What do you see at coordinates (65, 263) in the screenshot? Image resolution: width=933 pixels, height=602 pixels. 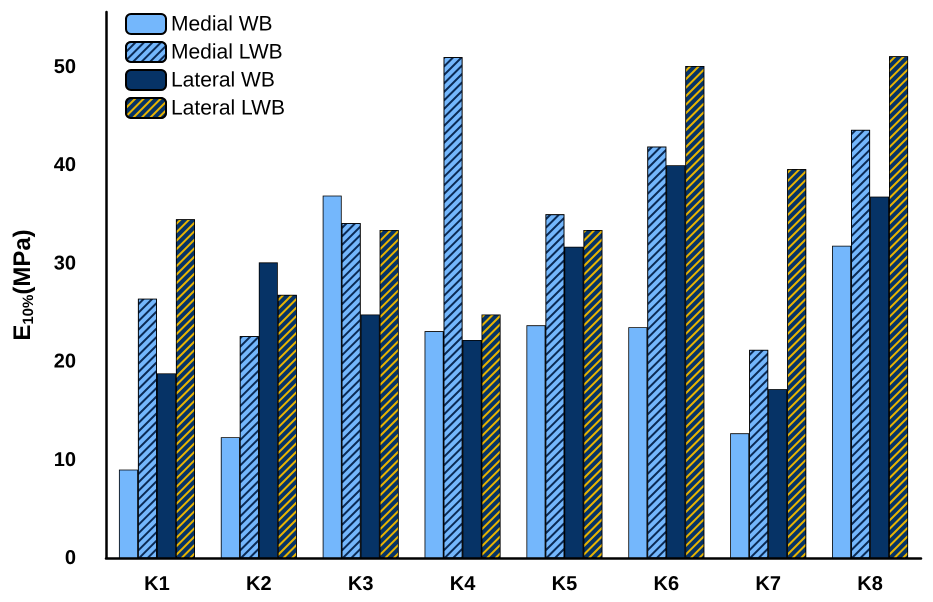 I see `y-tick-label: 30` at bounding box center [65, 263].